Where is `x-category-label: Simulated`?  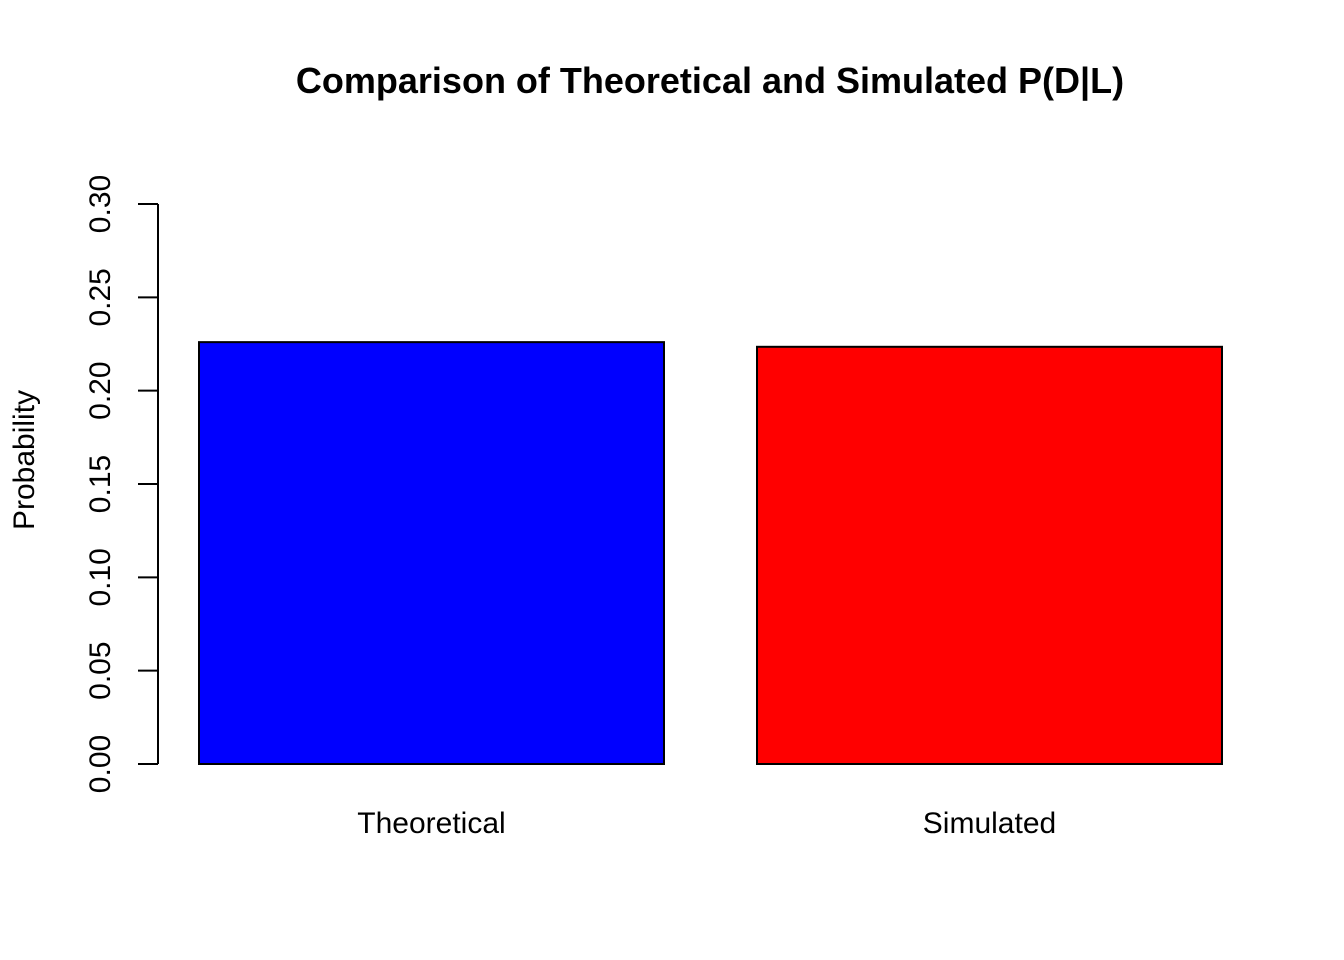
x-category-label: Simulated is located at coordinates (989, 823).